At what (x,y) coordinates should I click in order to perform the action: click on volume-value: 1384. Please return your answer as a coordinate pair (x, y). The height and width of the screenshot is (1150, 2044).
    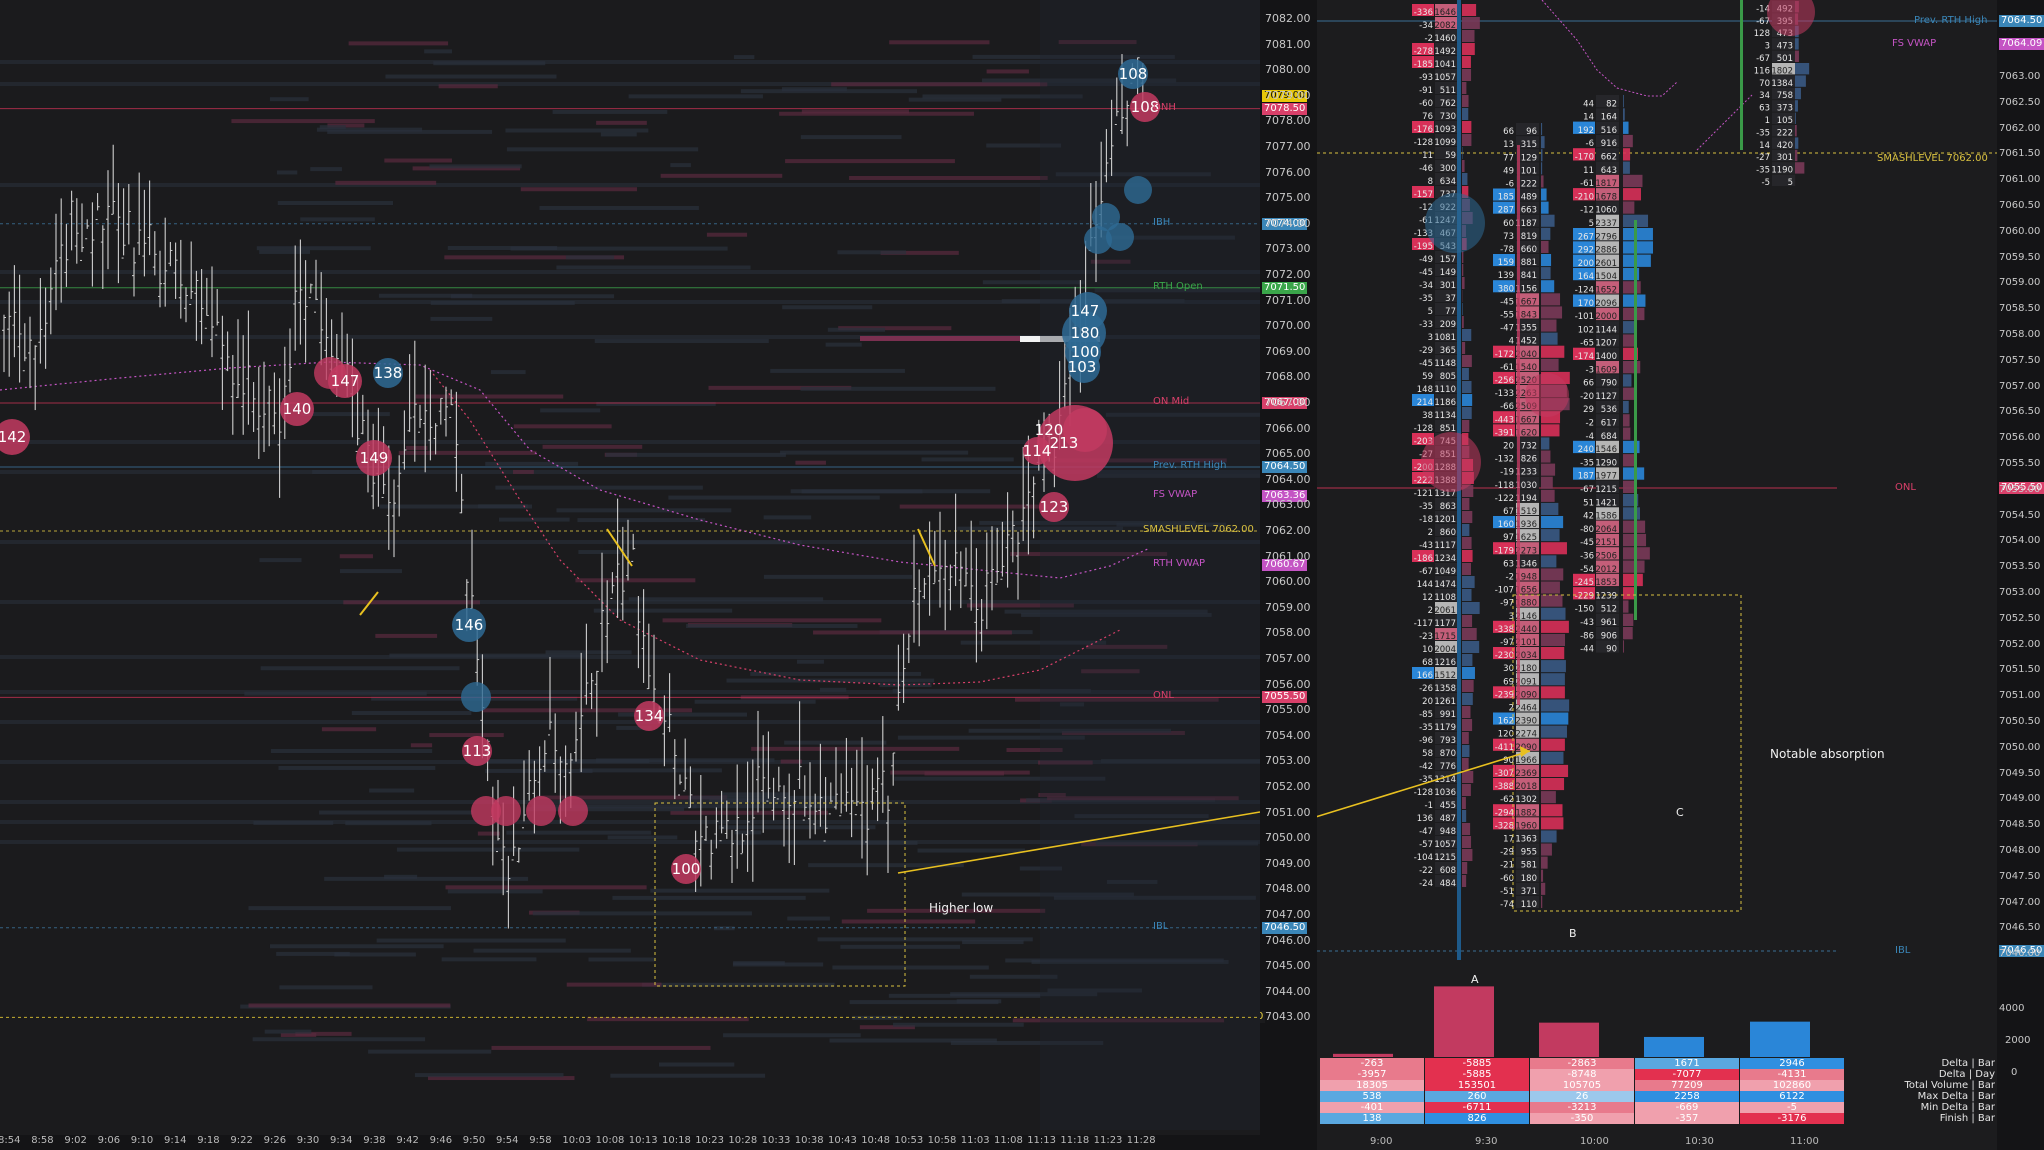
    Looking at the image, I should click on (1782, 84).